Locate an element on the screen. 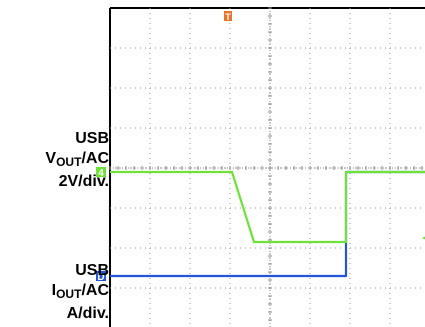 The image size is (425, 327). ch1-ground-marker-box is located at coordinates (101, 276).